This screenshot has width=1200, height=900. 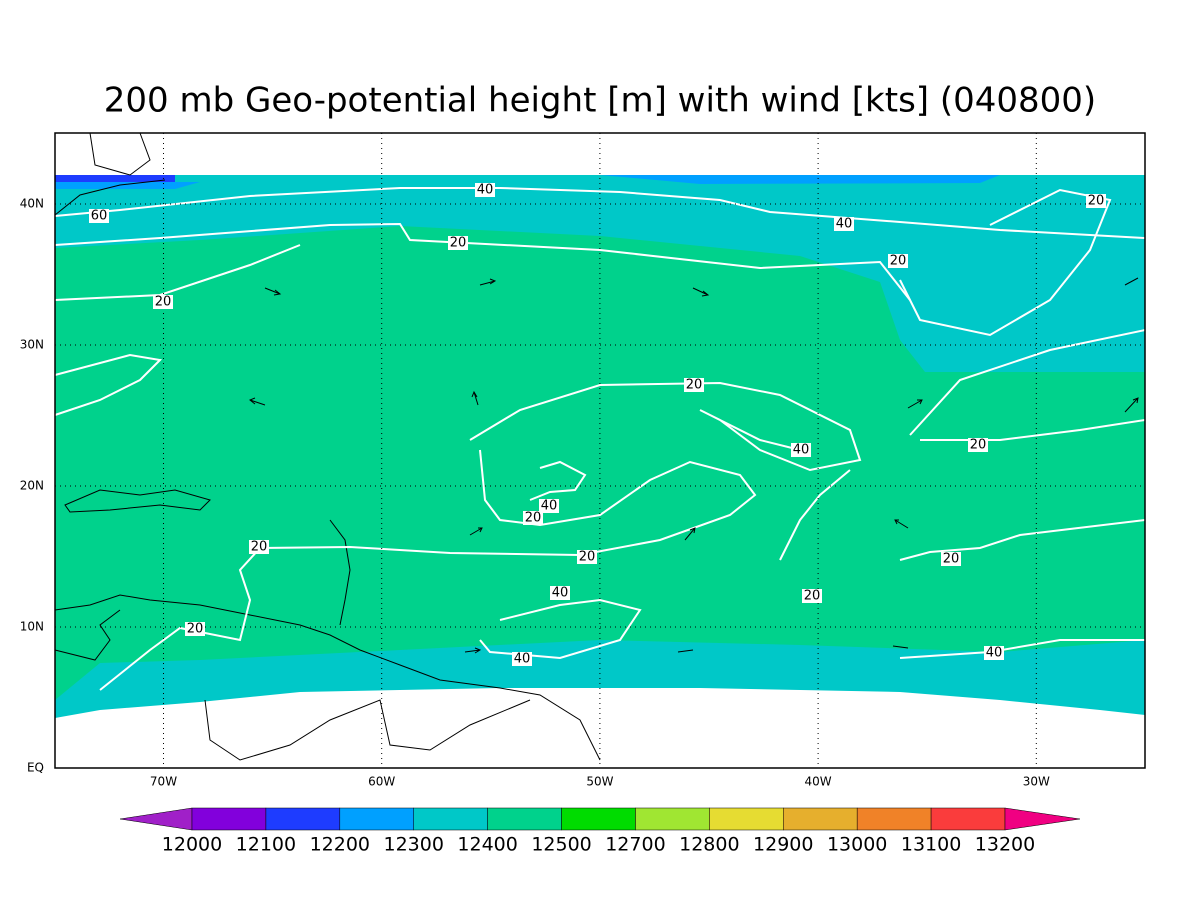 I want to click on colorbar-label: 13200, so click(x=1005, y=845).